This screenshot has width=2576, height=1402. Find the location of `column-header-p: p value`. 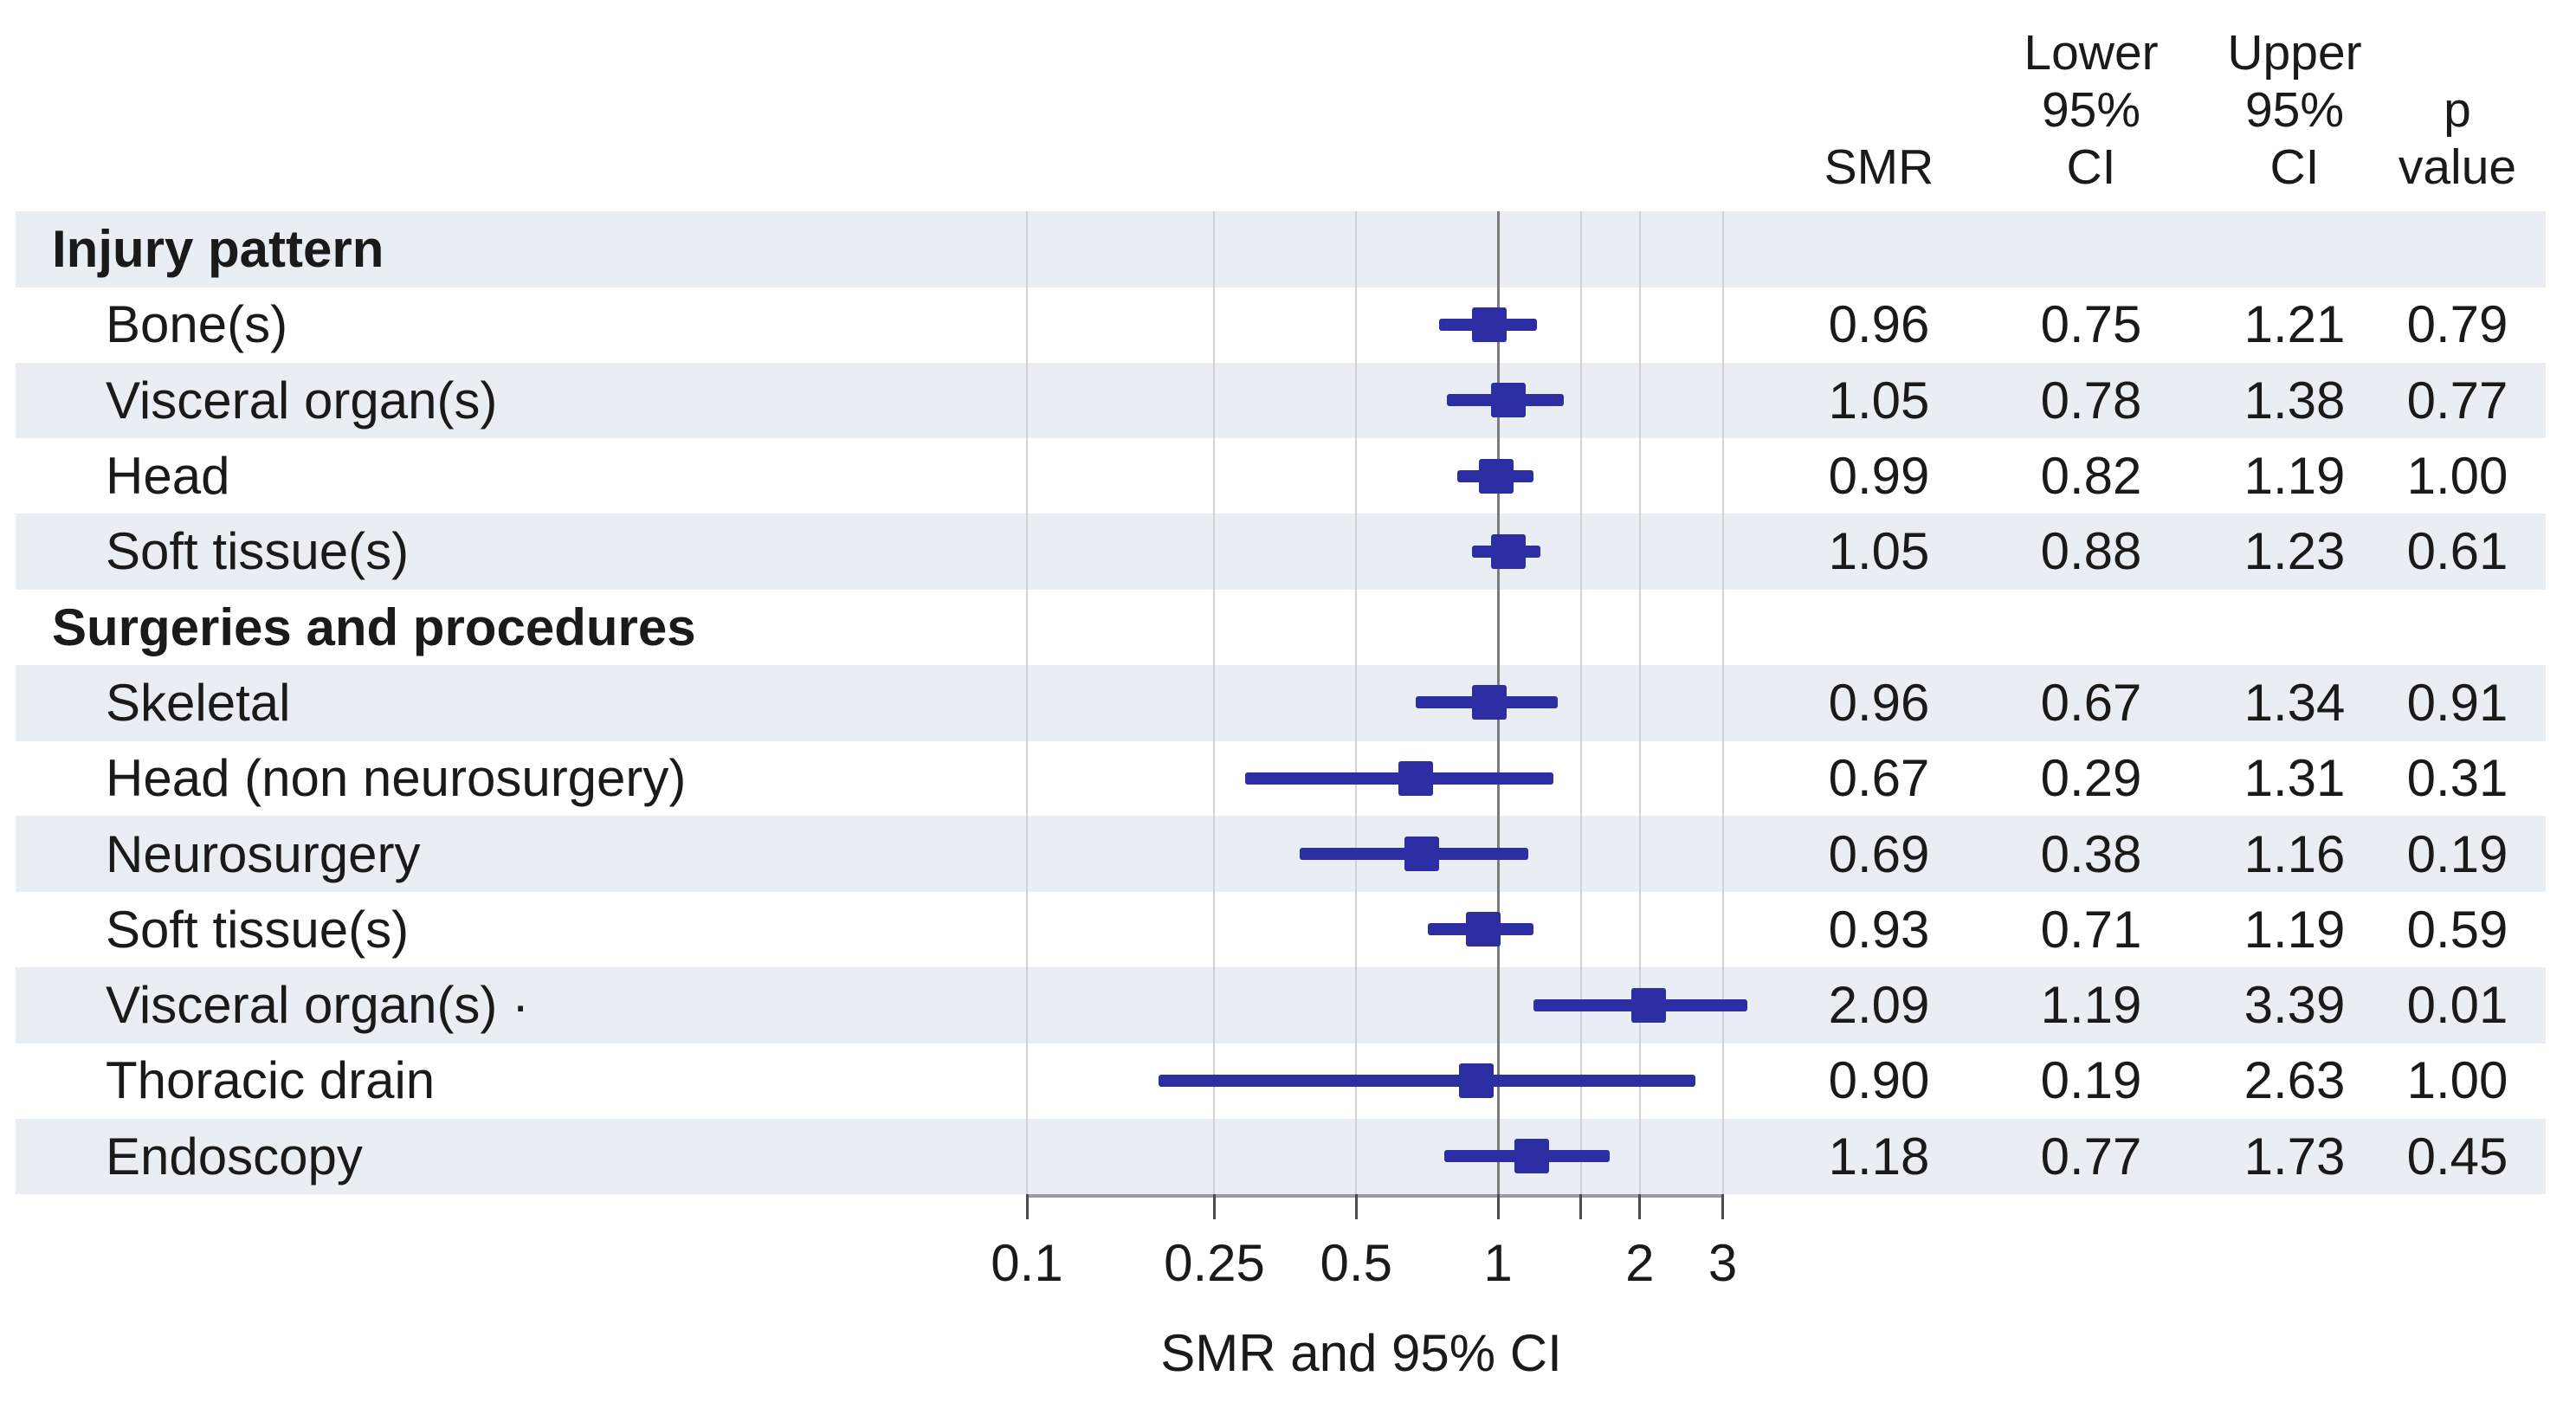

column-header-p: p value is located at coordinates (2443, 102).